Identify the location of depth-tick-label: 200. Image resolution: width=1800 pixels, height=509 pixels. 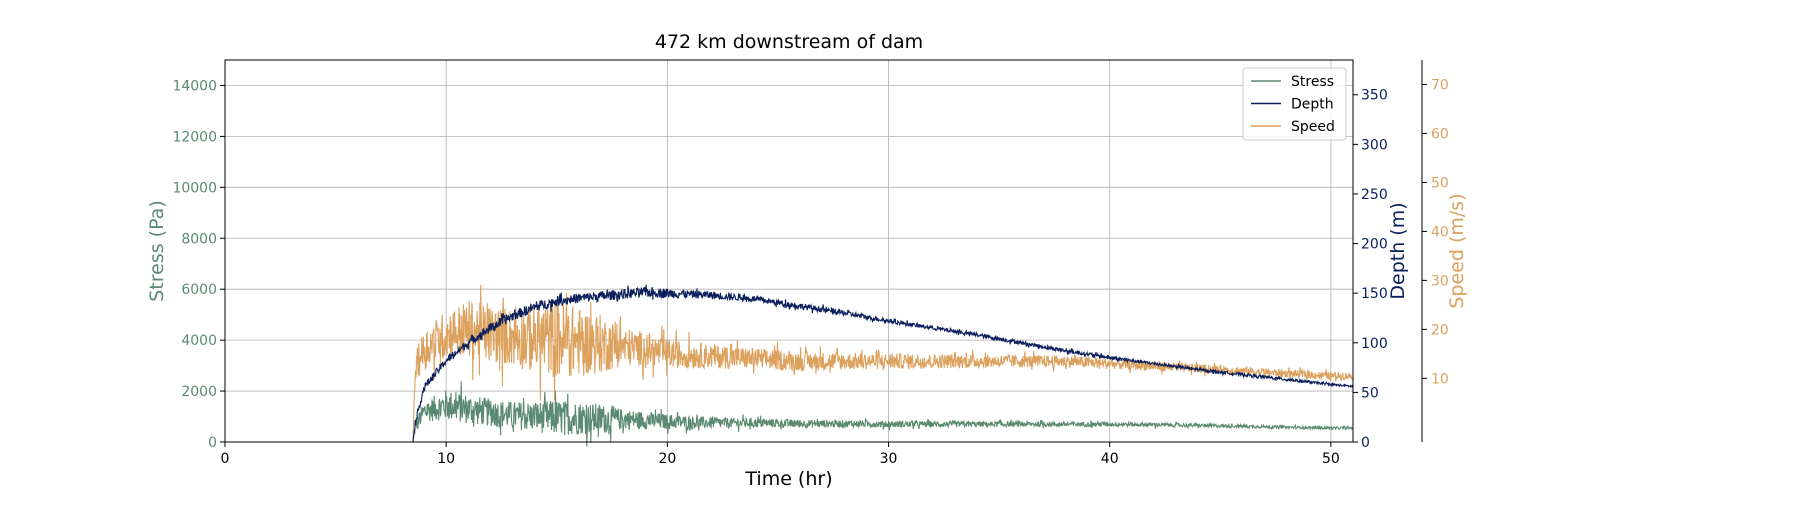
(1374, 245).